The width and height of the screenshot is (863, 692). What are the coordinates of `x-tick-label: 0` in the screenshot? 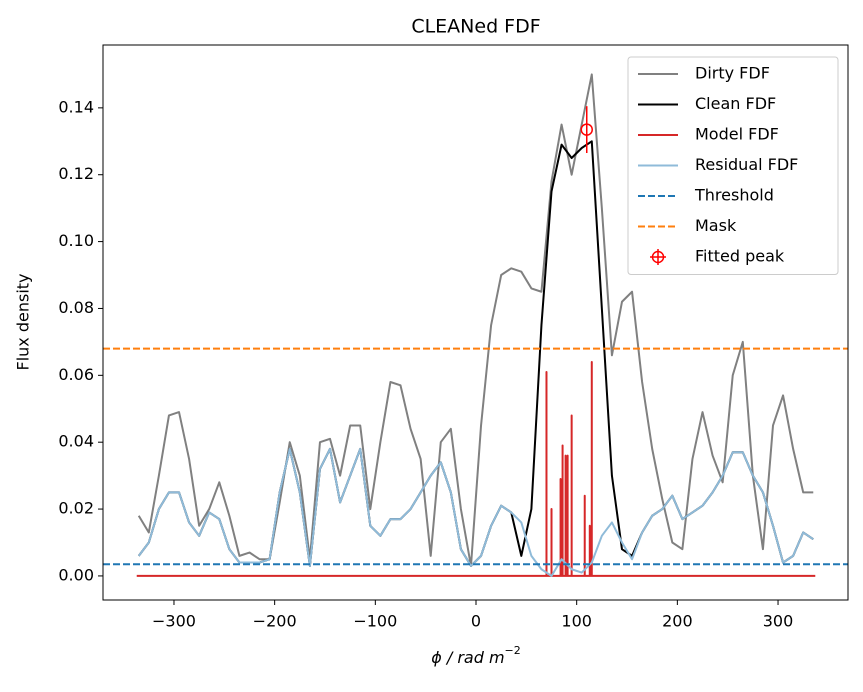 It's located at (476, 621).